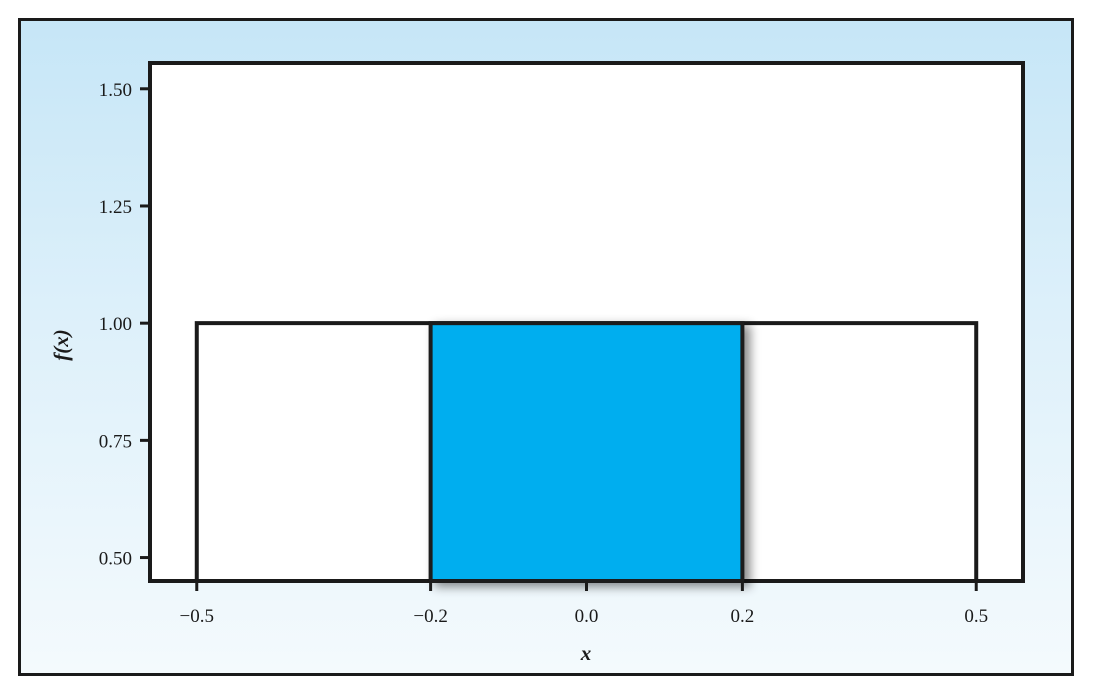  What do you see at coordinates (61, 344) in the screenshot?
I see `y-axis-label: f(x)` at bounding box center [61, 344].